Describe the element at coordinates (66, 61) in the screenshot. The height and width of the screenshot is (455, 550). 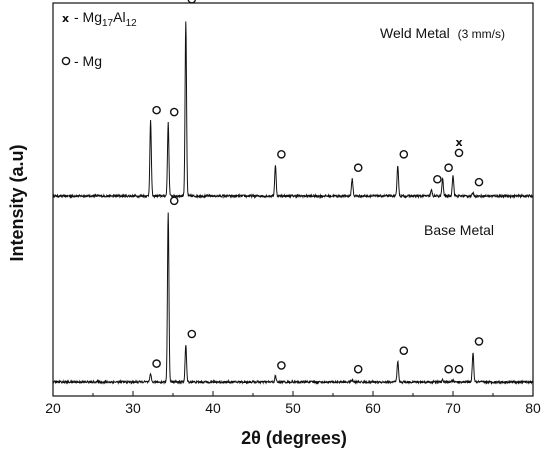
I see `legend-o-symbol` at that location.